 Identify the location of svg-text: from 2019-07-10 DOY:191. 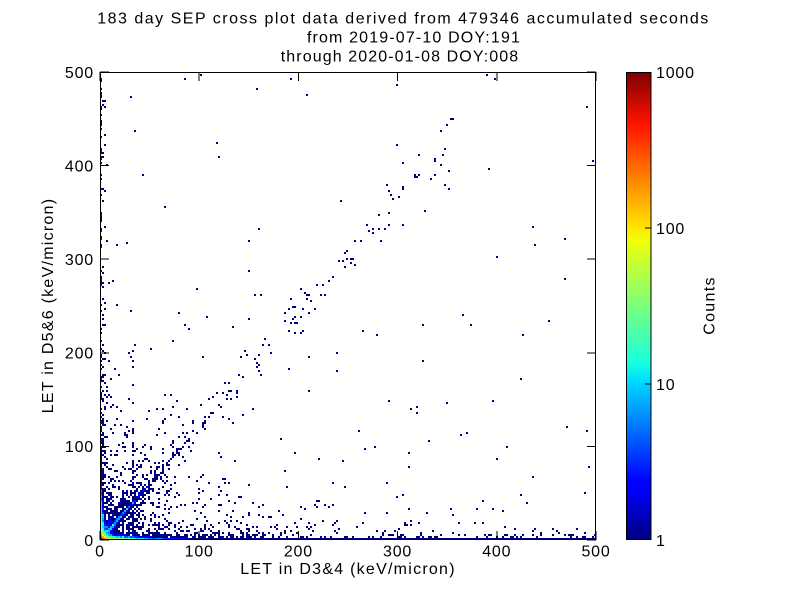
(414, 37).